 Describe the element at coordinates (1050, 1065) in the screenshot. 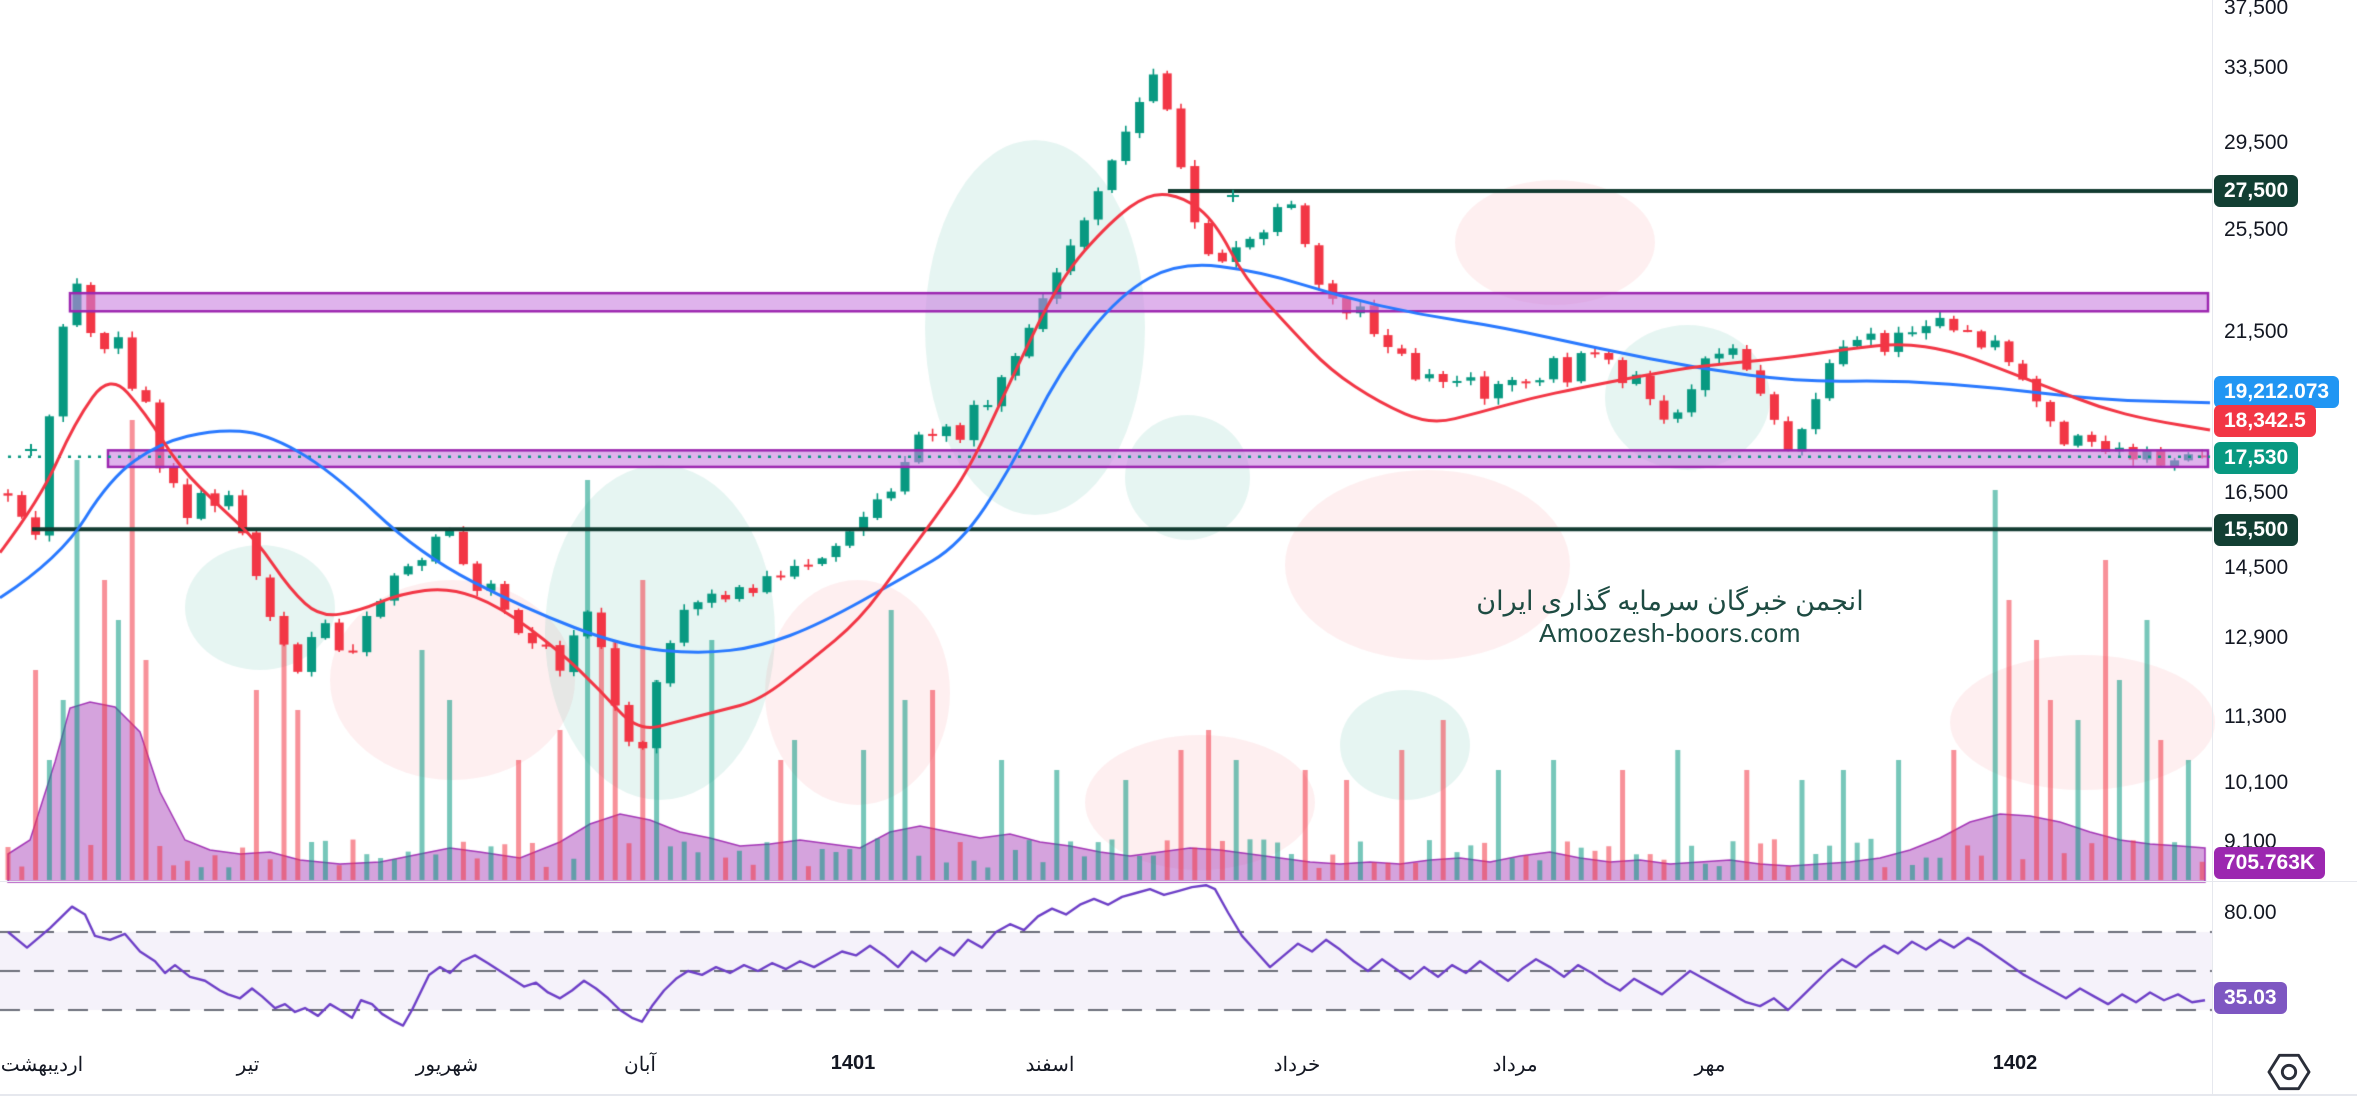

I see `time-label-1050: اسفند` at that location.